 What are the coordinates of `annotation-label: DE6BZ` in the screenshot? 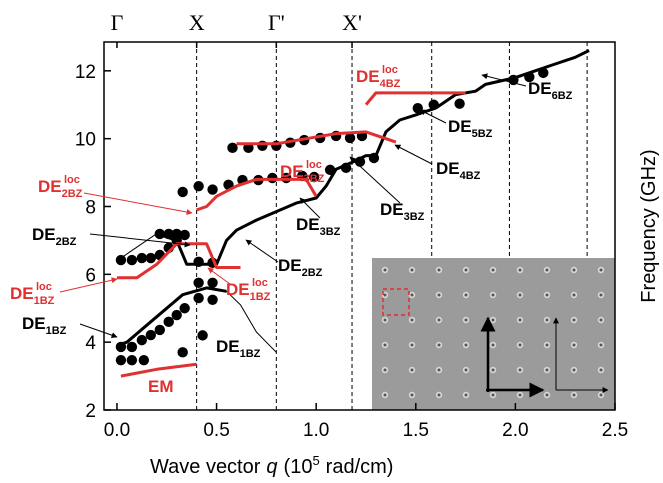 It's located at (550, 90).